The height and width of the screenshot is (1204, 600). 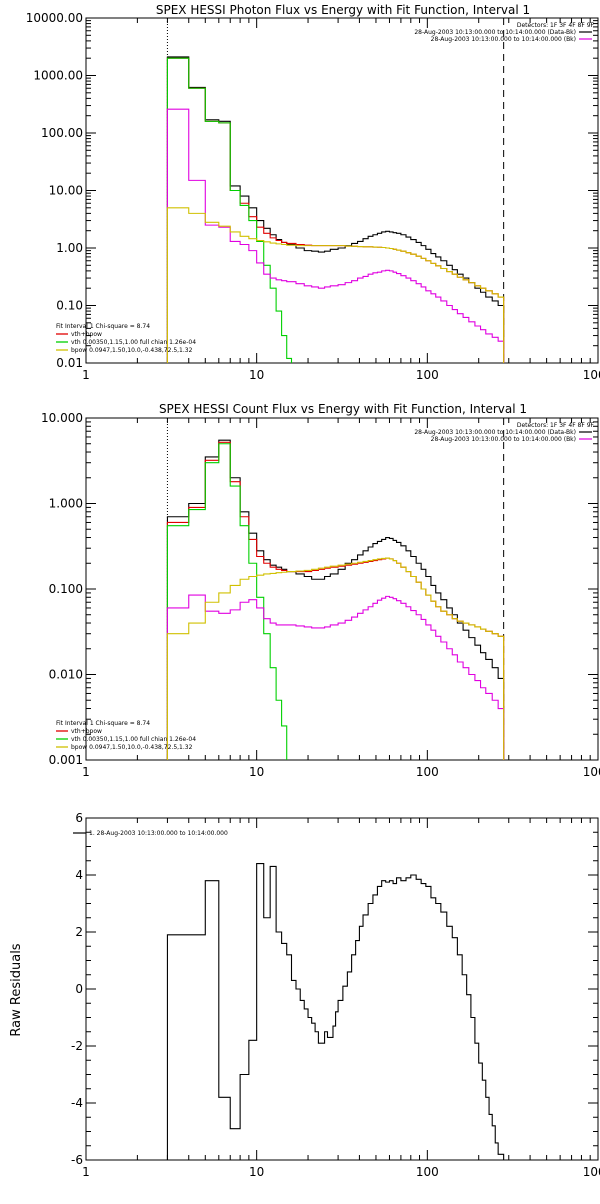 I want to click on y-tick-label: 0.010, so click(x=66, y=675).